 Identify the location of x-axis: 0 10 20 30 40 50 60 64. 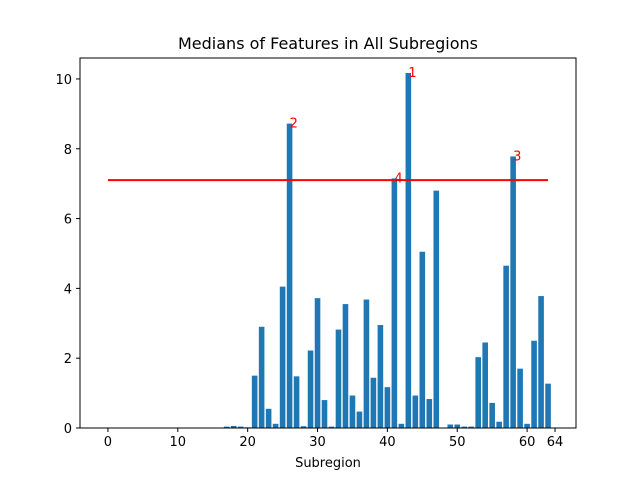
(334, 439).